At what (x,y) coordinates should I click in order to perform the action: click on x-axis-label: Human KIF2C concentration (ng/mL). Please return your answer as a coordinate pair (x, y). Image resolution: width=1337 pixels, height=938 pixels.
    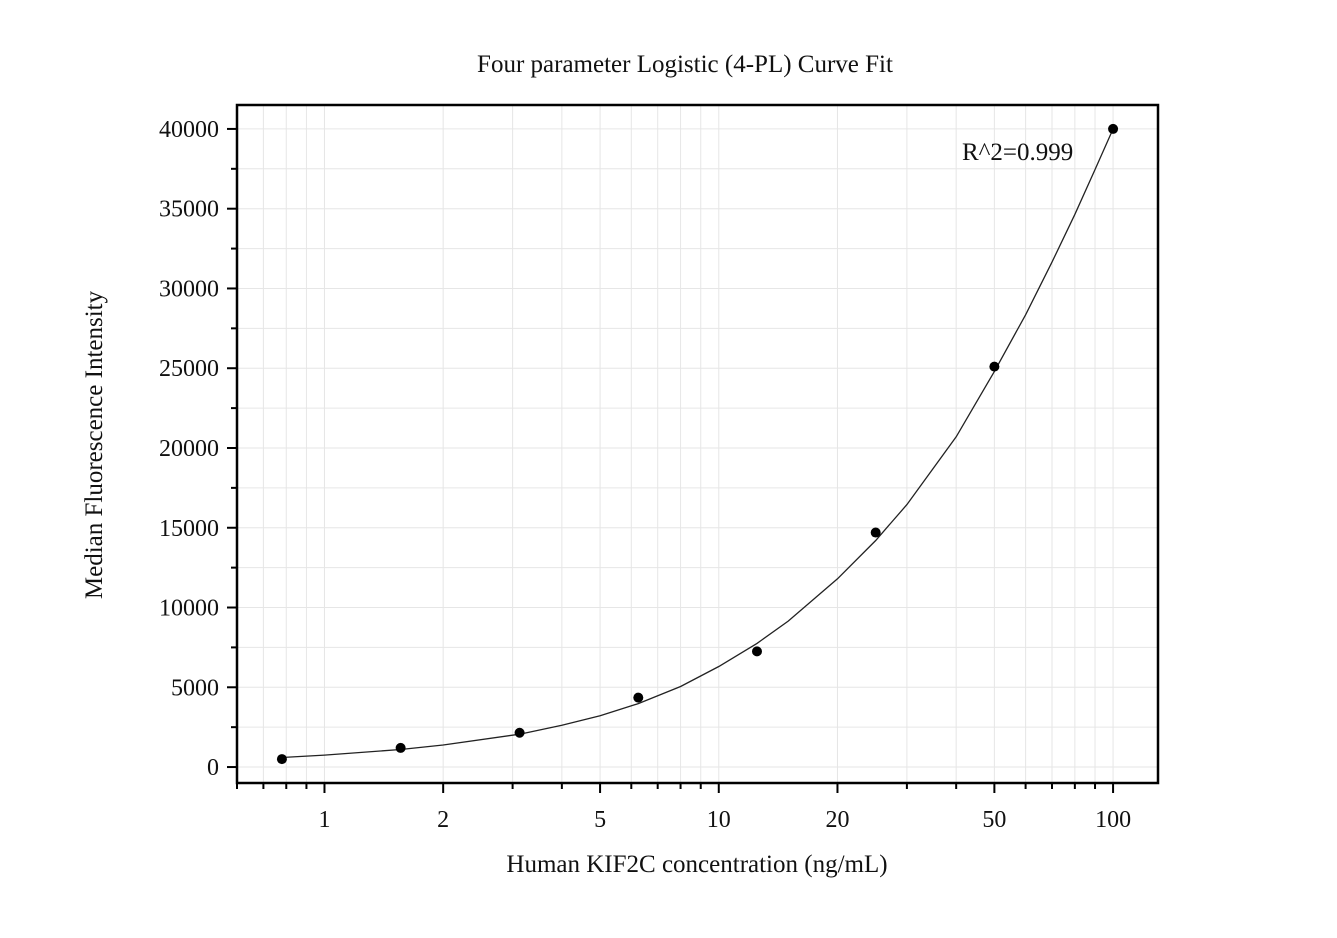
    Looking at the image, I should click on (696, 864).